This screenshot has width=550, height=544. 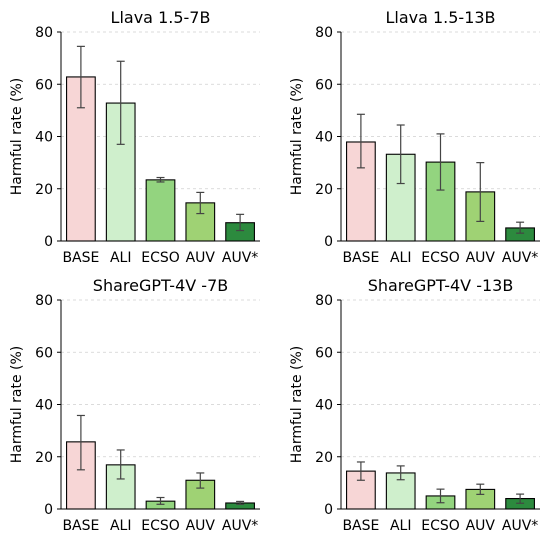 What do you see at coordinates (161, 17) in the screenshot?
I see `chart-title: Llava 1.5-7B` at bounding box center [161, 17].